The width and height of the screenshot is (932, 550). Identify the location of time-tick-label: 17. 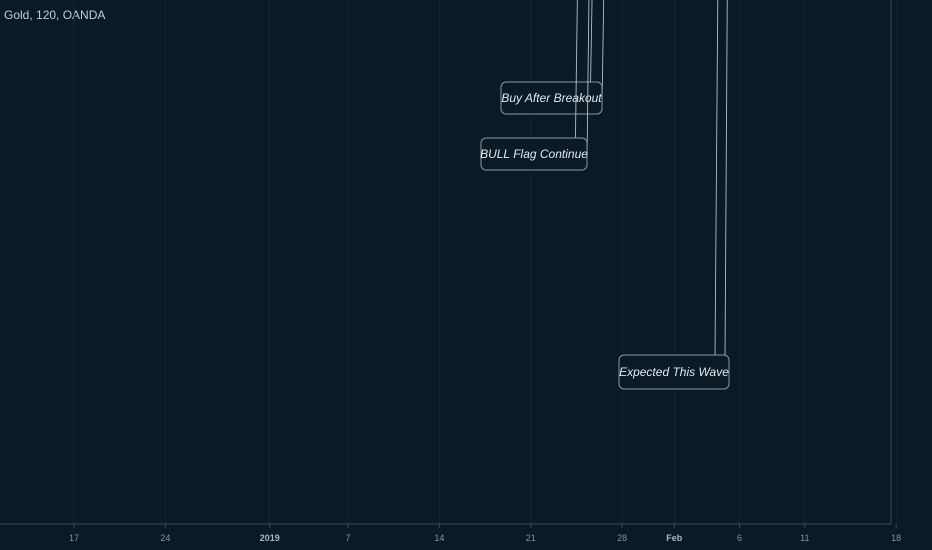
(74, 538).